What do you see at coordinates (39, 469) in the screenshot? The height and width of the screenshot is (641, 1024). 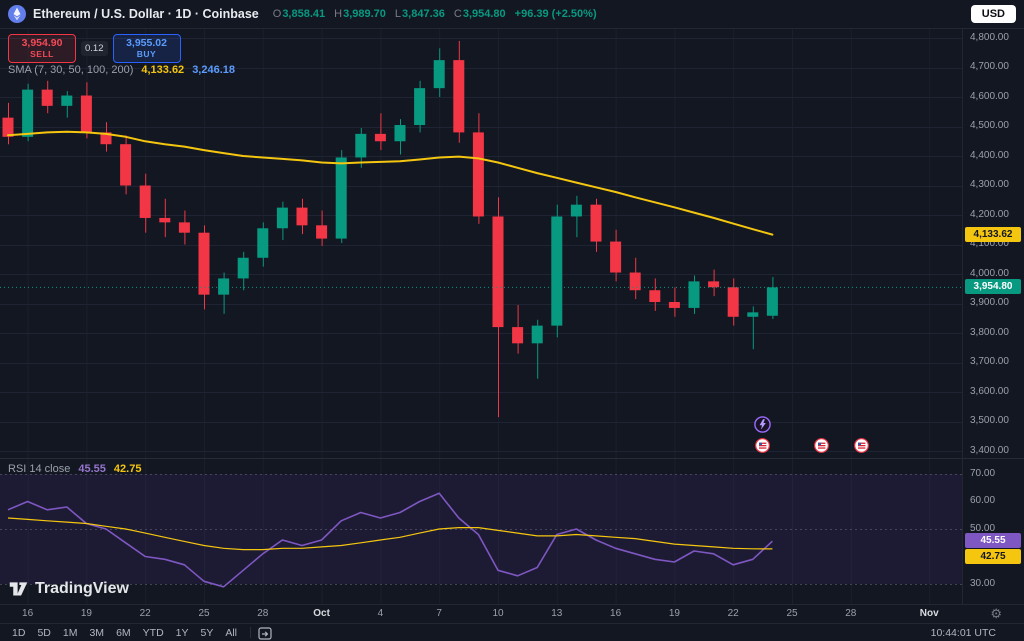 I see `rsi-legend-title: RSI 14 close` at bounding box center [39, 469].